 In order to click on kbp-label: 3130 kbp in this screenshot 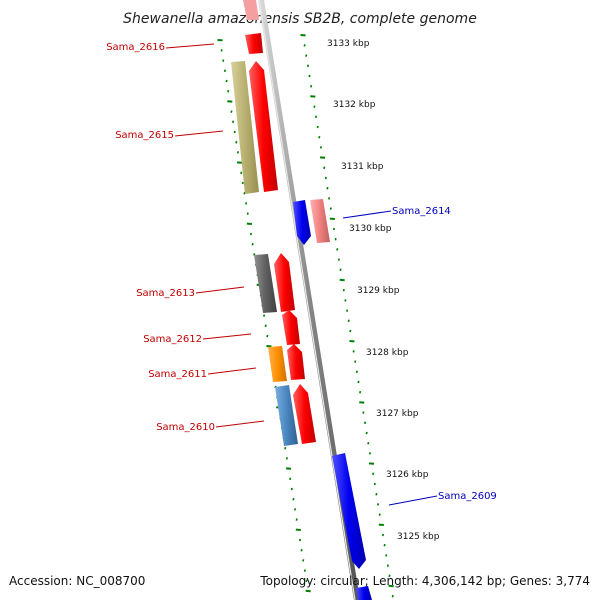, I will do `click(370, 229)`.